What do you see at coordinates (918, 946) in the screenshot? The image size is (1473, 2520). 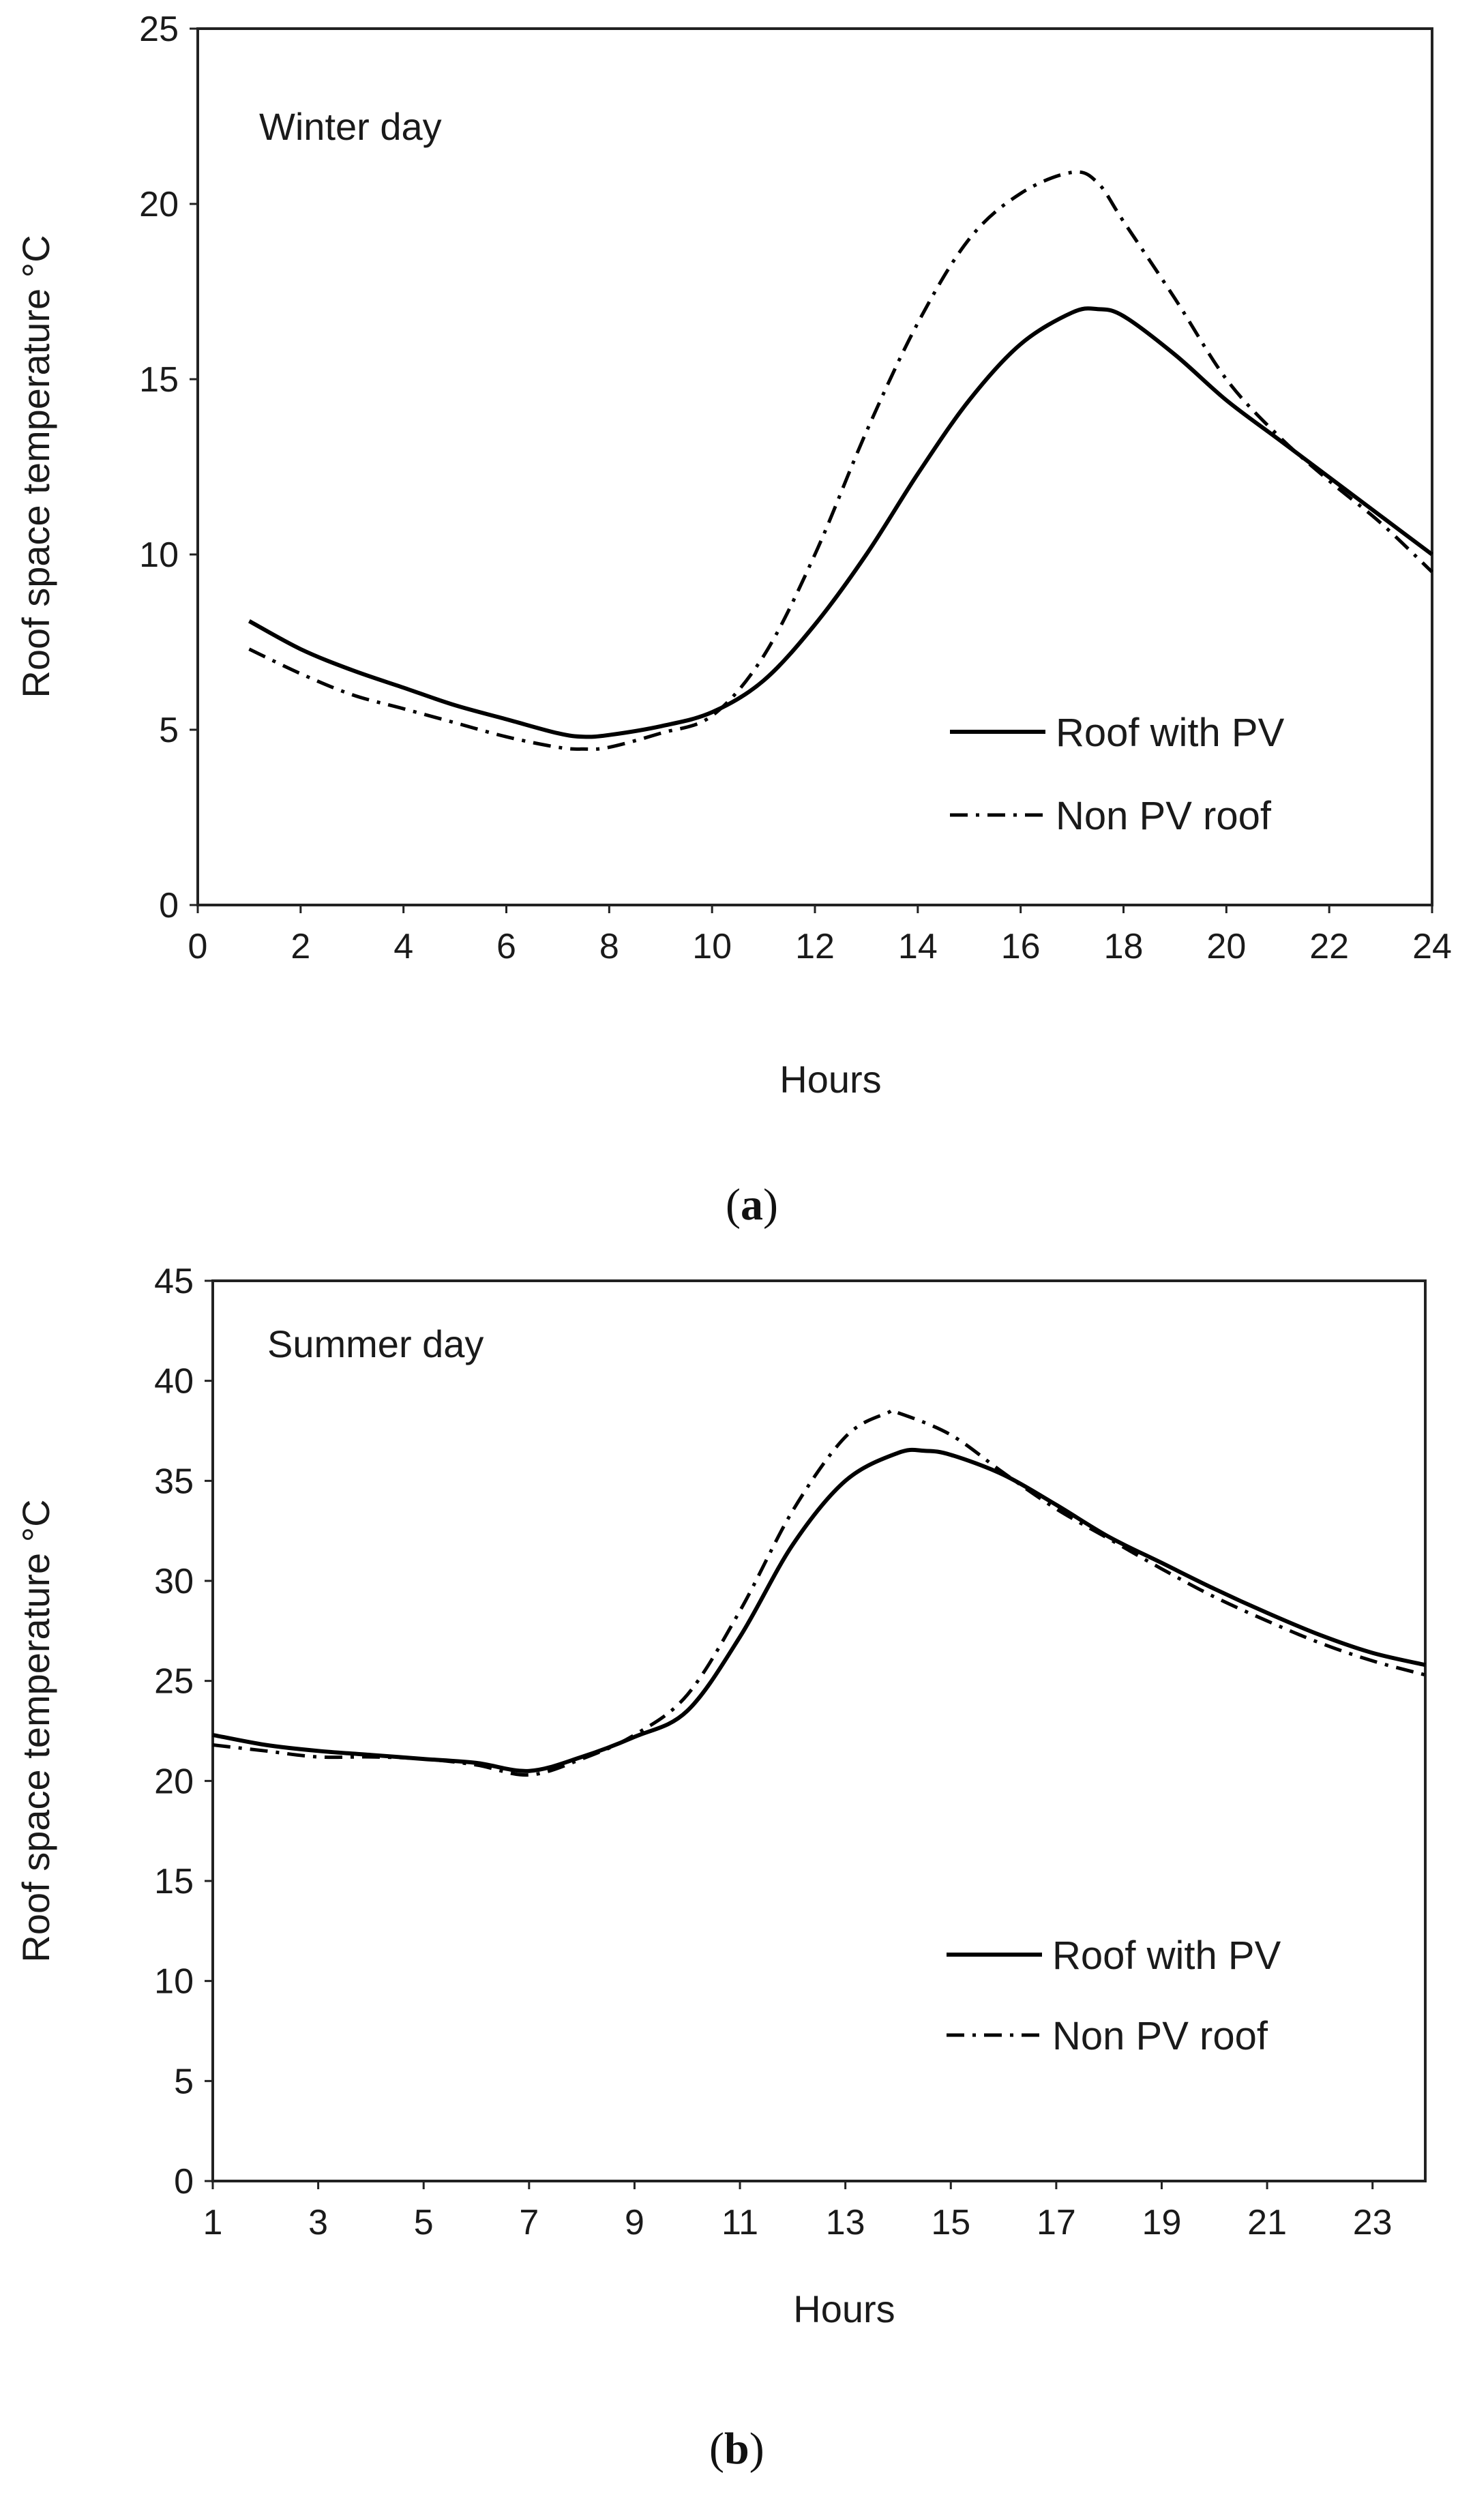 I see `panel-a-x-tick-label: 14` at bounding box center [918, 946].